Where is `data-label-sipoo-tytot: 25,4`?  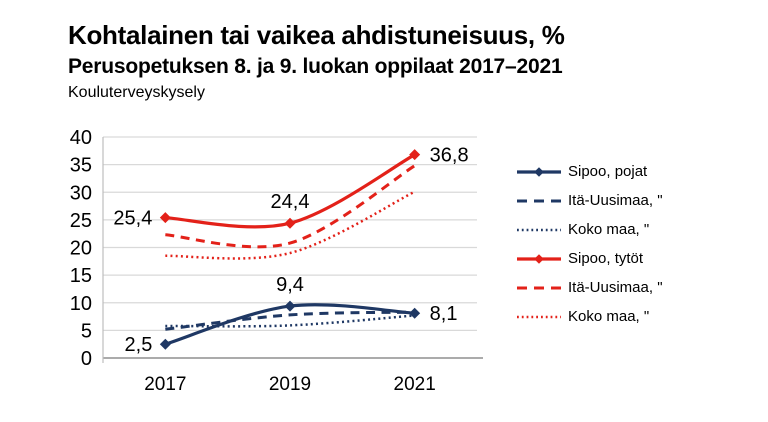
data-label-sipoo-tytot: 25,4 is located at coordinates (132, 219).